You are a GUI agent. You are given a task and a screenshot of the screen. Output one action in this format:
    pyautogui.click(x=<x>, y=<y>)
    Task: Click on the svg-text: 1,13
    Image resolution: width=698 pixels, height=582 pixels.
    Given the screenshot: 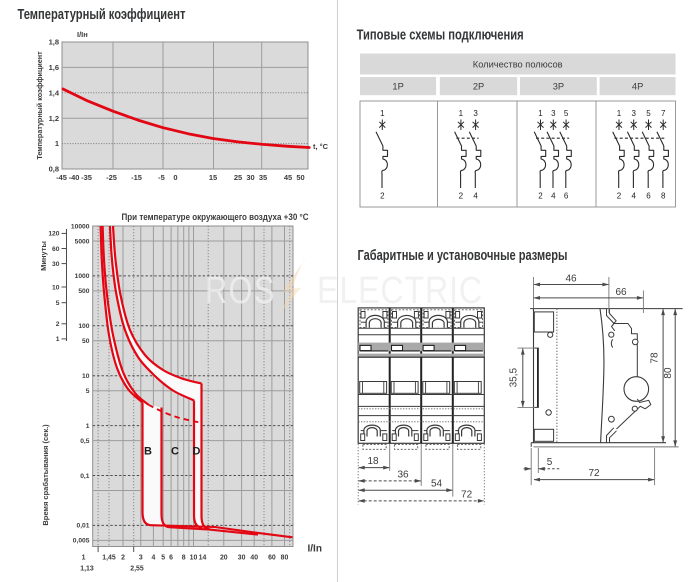 What is the action you would take?
    pyautogui.click(x=87, y=569)
    